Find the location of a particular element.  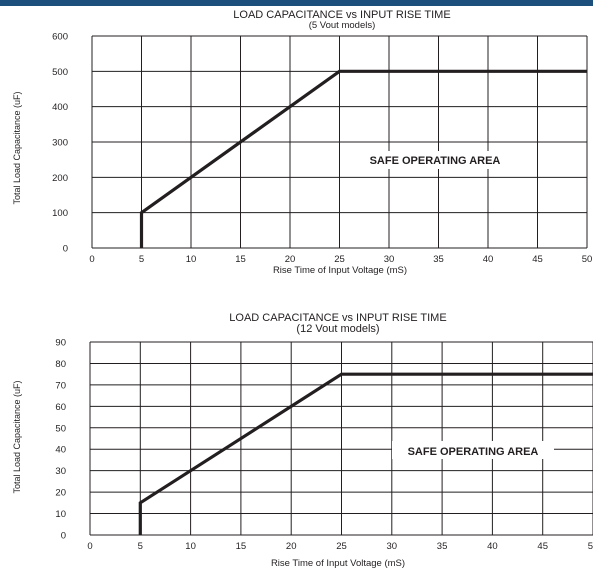

chart-1-ytick-500: 500 is located at coordinates (60, 72).